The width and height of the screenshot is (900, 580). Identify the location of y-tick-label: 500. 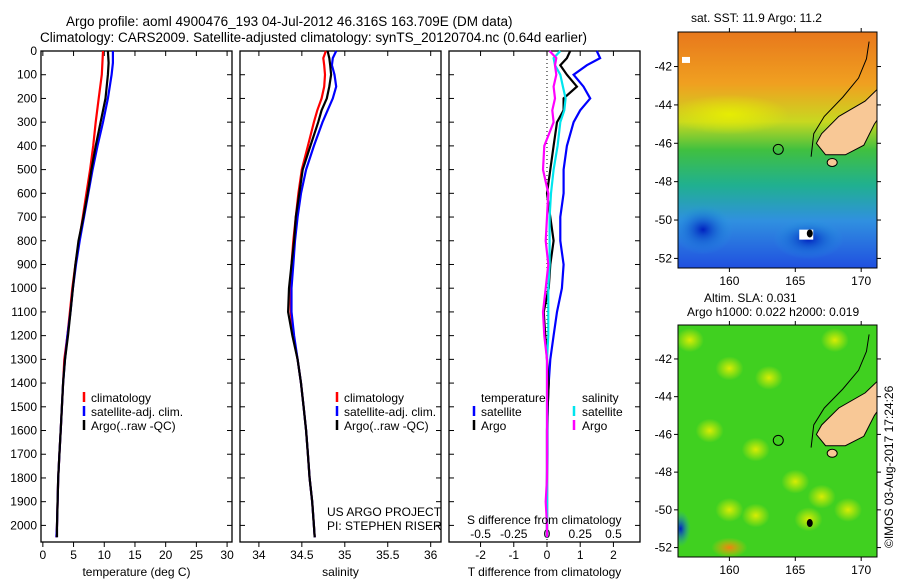
(27, 170).